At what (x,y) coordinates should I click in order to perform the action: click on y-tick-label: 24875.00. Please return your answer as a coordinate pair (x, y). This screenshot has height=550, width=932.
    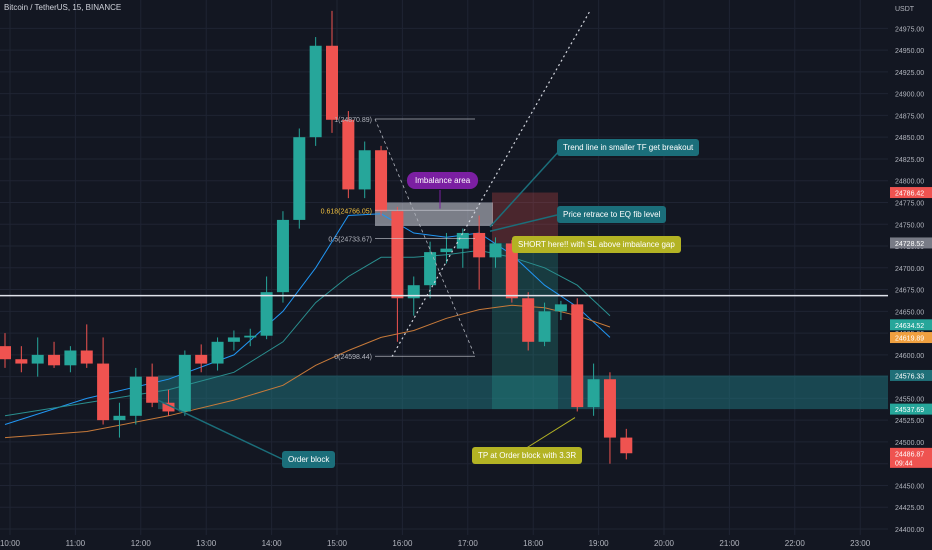
    Looking at the image, I should click on (909, 116).